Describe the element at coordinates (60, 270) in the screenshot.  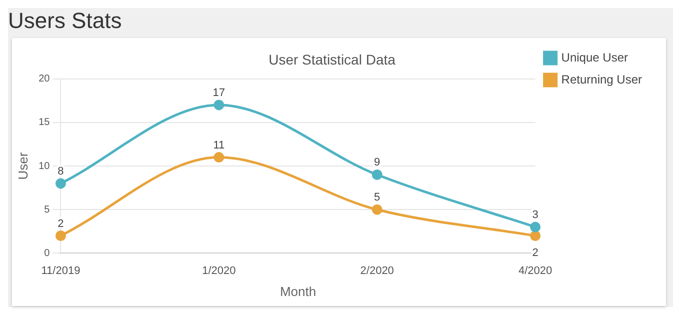
I see `x-tick-label: 11/2019` at that location.